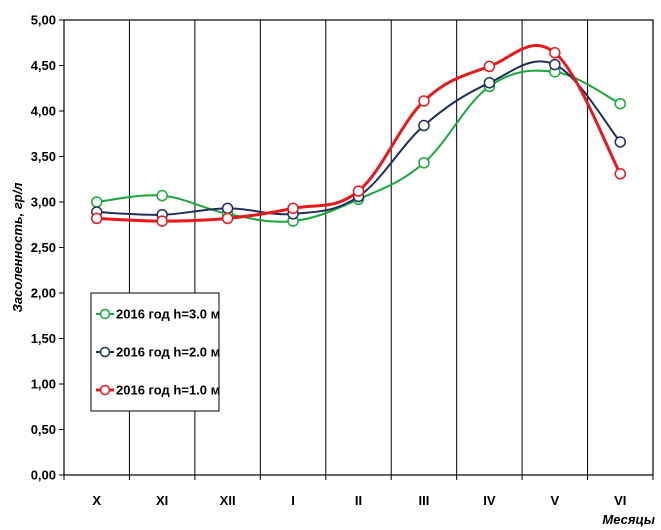  I want to click on x-tick-label: VI, so click(620, 500).